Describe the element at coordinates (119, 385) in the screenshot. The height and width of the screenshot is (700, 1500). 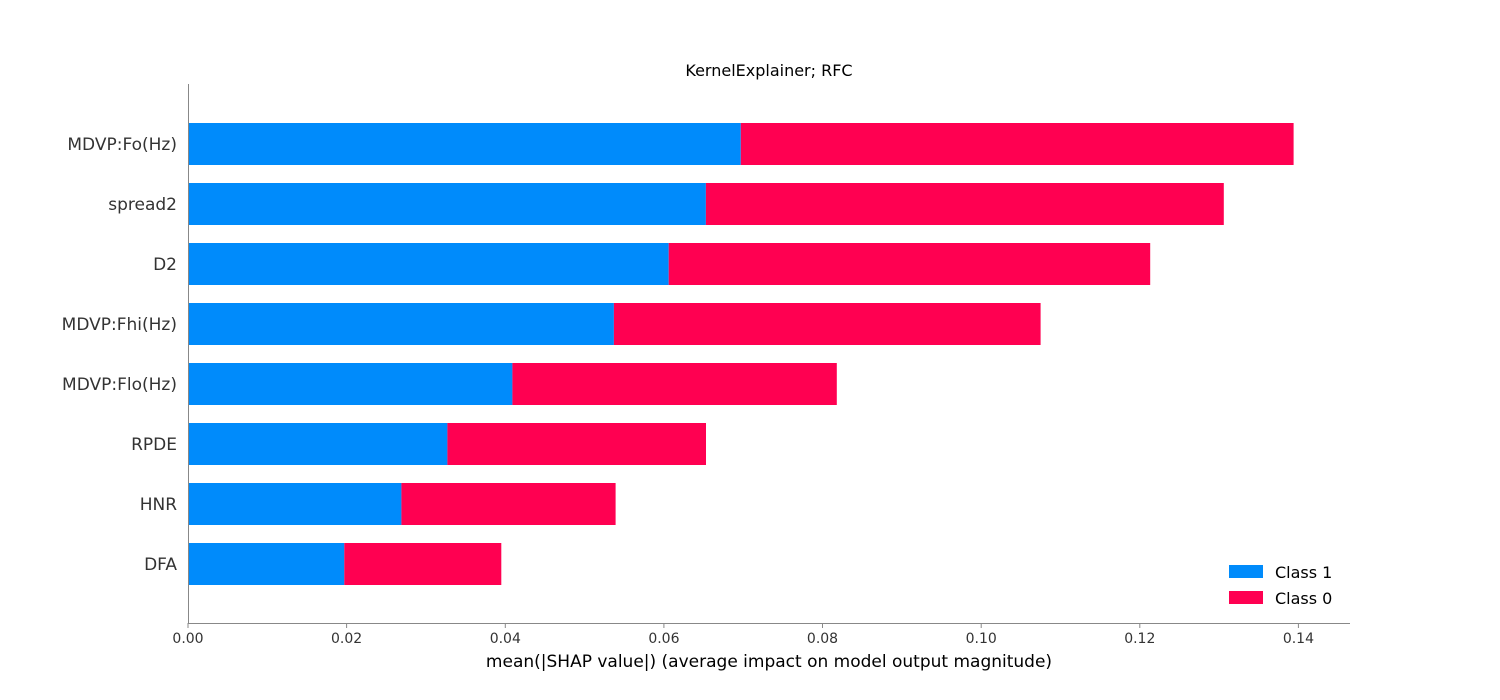
I see `feature-label: MDVP:Flo(Hz)` at that location.